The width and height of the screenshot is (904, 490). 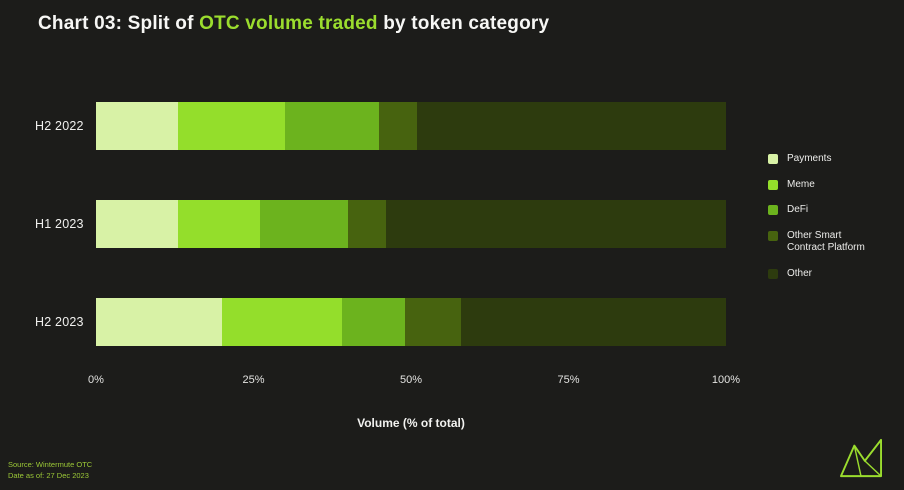 What do you see at coordinates (288, 23) in the screenshot?
I see `chart-title-highlight: OTC volume traded` at bounding box center [288, 23].